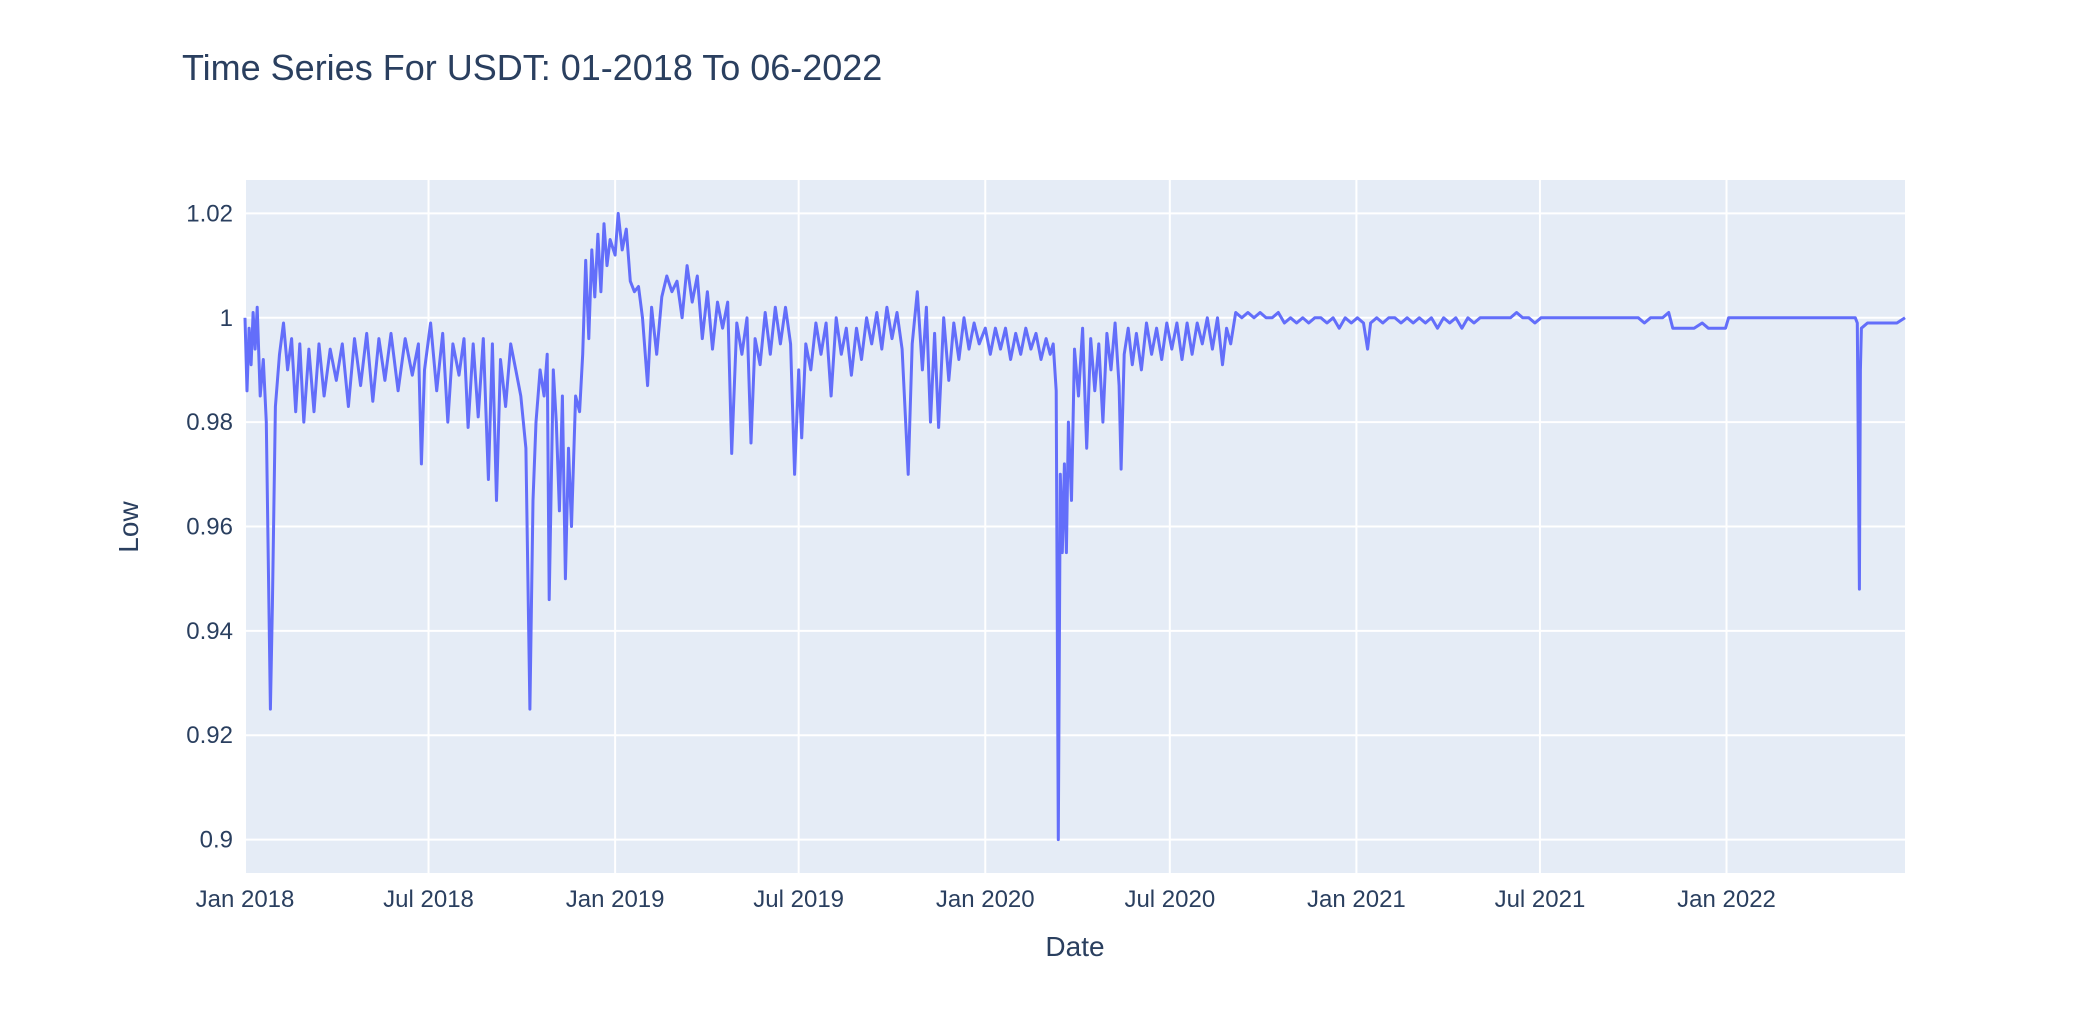 This screenshot has width=2080, height=1016. I want to click on y-tick-label: 0.9, so click(216, 840).